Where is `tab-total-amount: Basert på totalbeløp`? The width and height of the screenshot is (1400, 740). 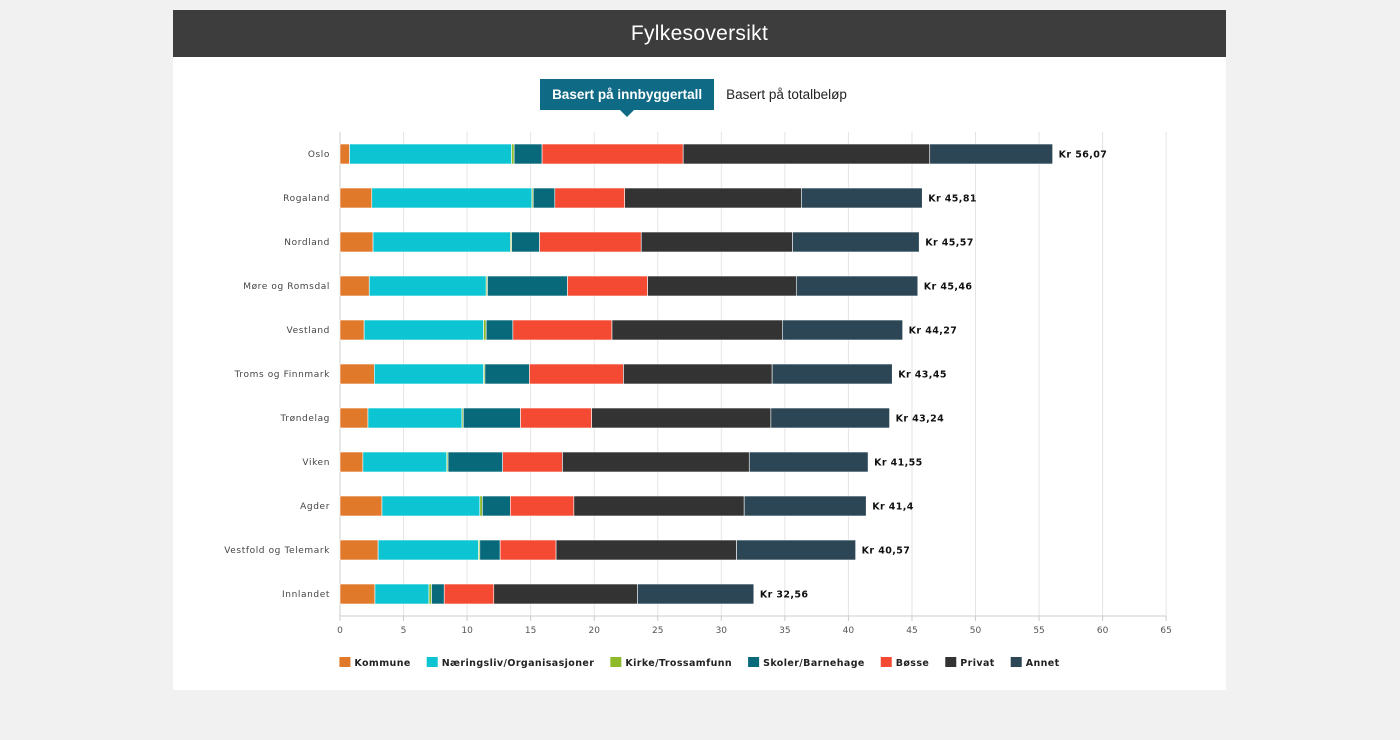 tab-total-amount: Basert på totalbeløp is located at coordinates (786, 94).